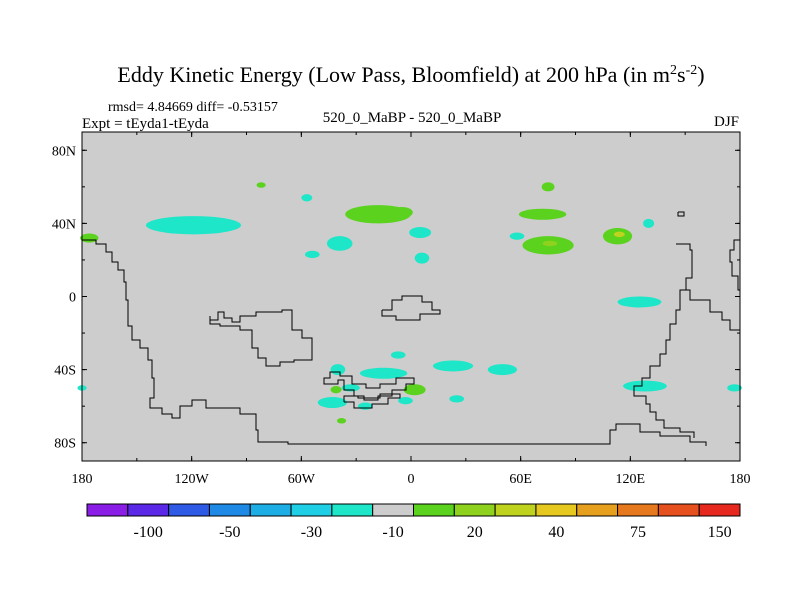  I want to click on x-tick-label: 60W, so click(302, 479).